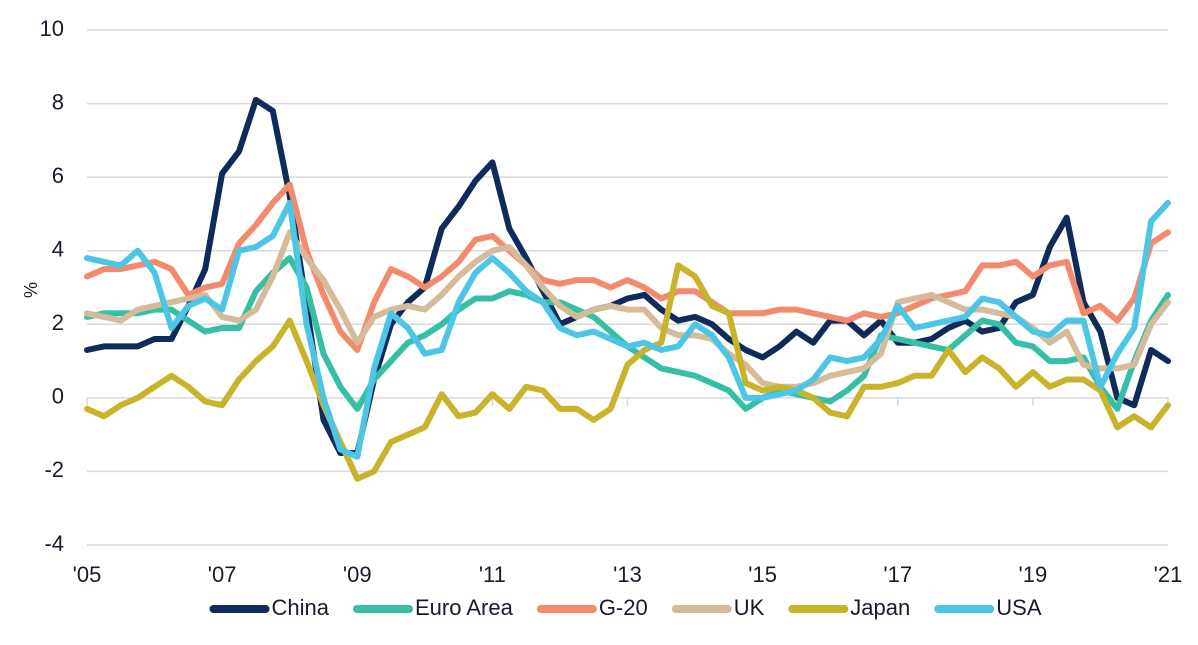 This screenshot has width=1198, height=645. Describe the element at coordinates (749, 607) in the screenshot. I see `legend-label: UK` at that location.